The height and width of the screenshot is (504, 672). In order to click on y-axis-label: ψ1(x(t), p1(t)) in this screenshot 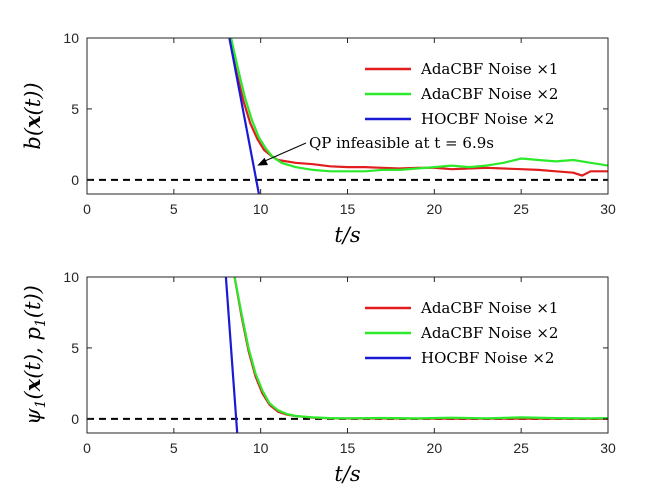, I will do `click(34, 355)`.